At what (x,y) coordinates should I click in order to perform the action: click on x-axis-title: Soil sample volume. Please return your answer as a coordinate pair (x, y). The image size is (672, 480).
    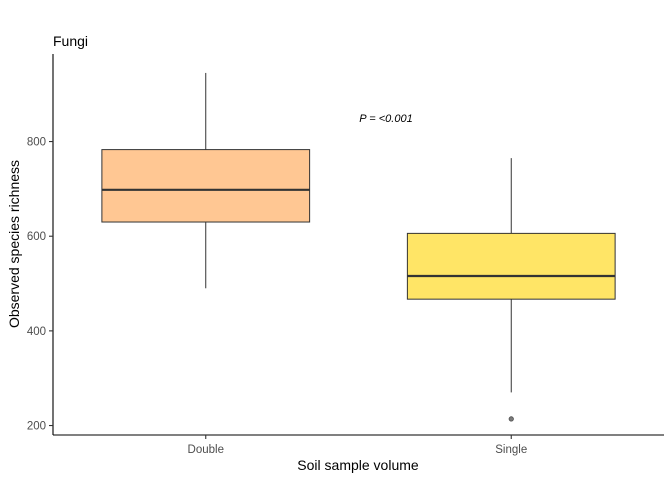
    Looking at the image, I should click on (358, 465).